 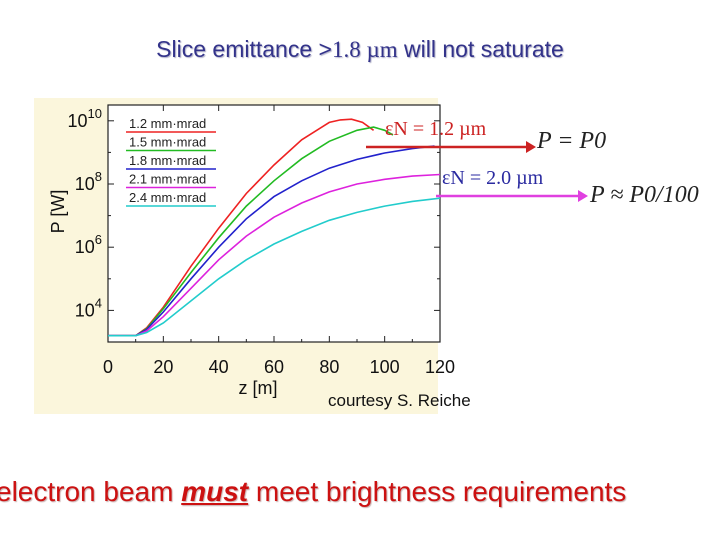 I want to click on title-unit: µm, so click(x=382, y=49).